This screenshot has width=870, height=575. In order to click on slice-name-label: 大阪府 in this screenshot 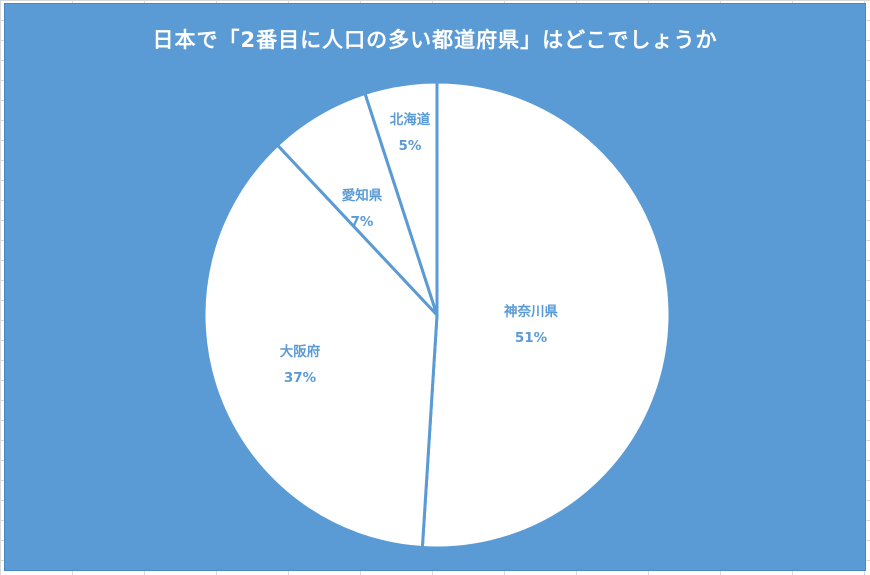, I will do `click(300, 351)`.